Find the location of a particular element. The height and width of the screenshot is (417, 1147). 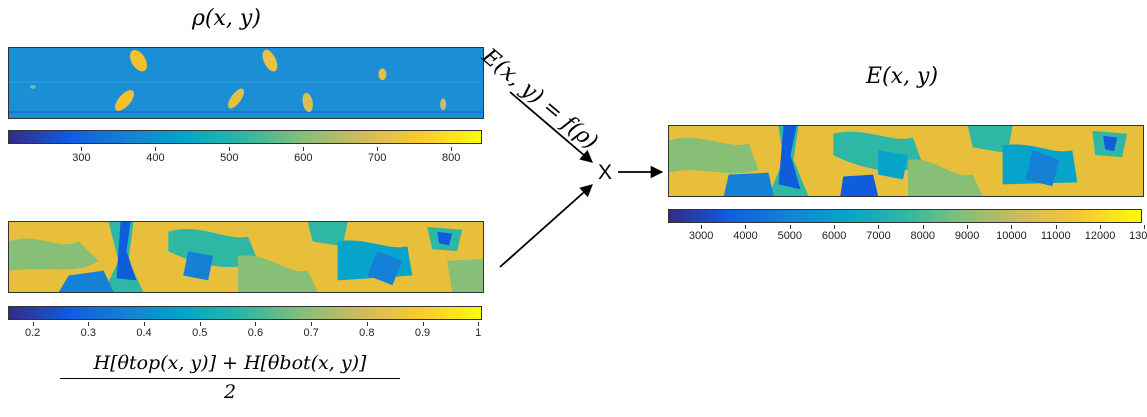

colorbar-tick-label: 10000 is located at coordinates (1011, 236).